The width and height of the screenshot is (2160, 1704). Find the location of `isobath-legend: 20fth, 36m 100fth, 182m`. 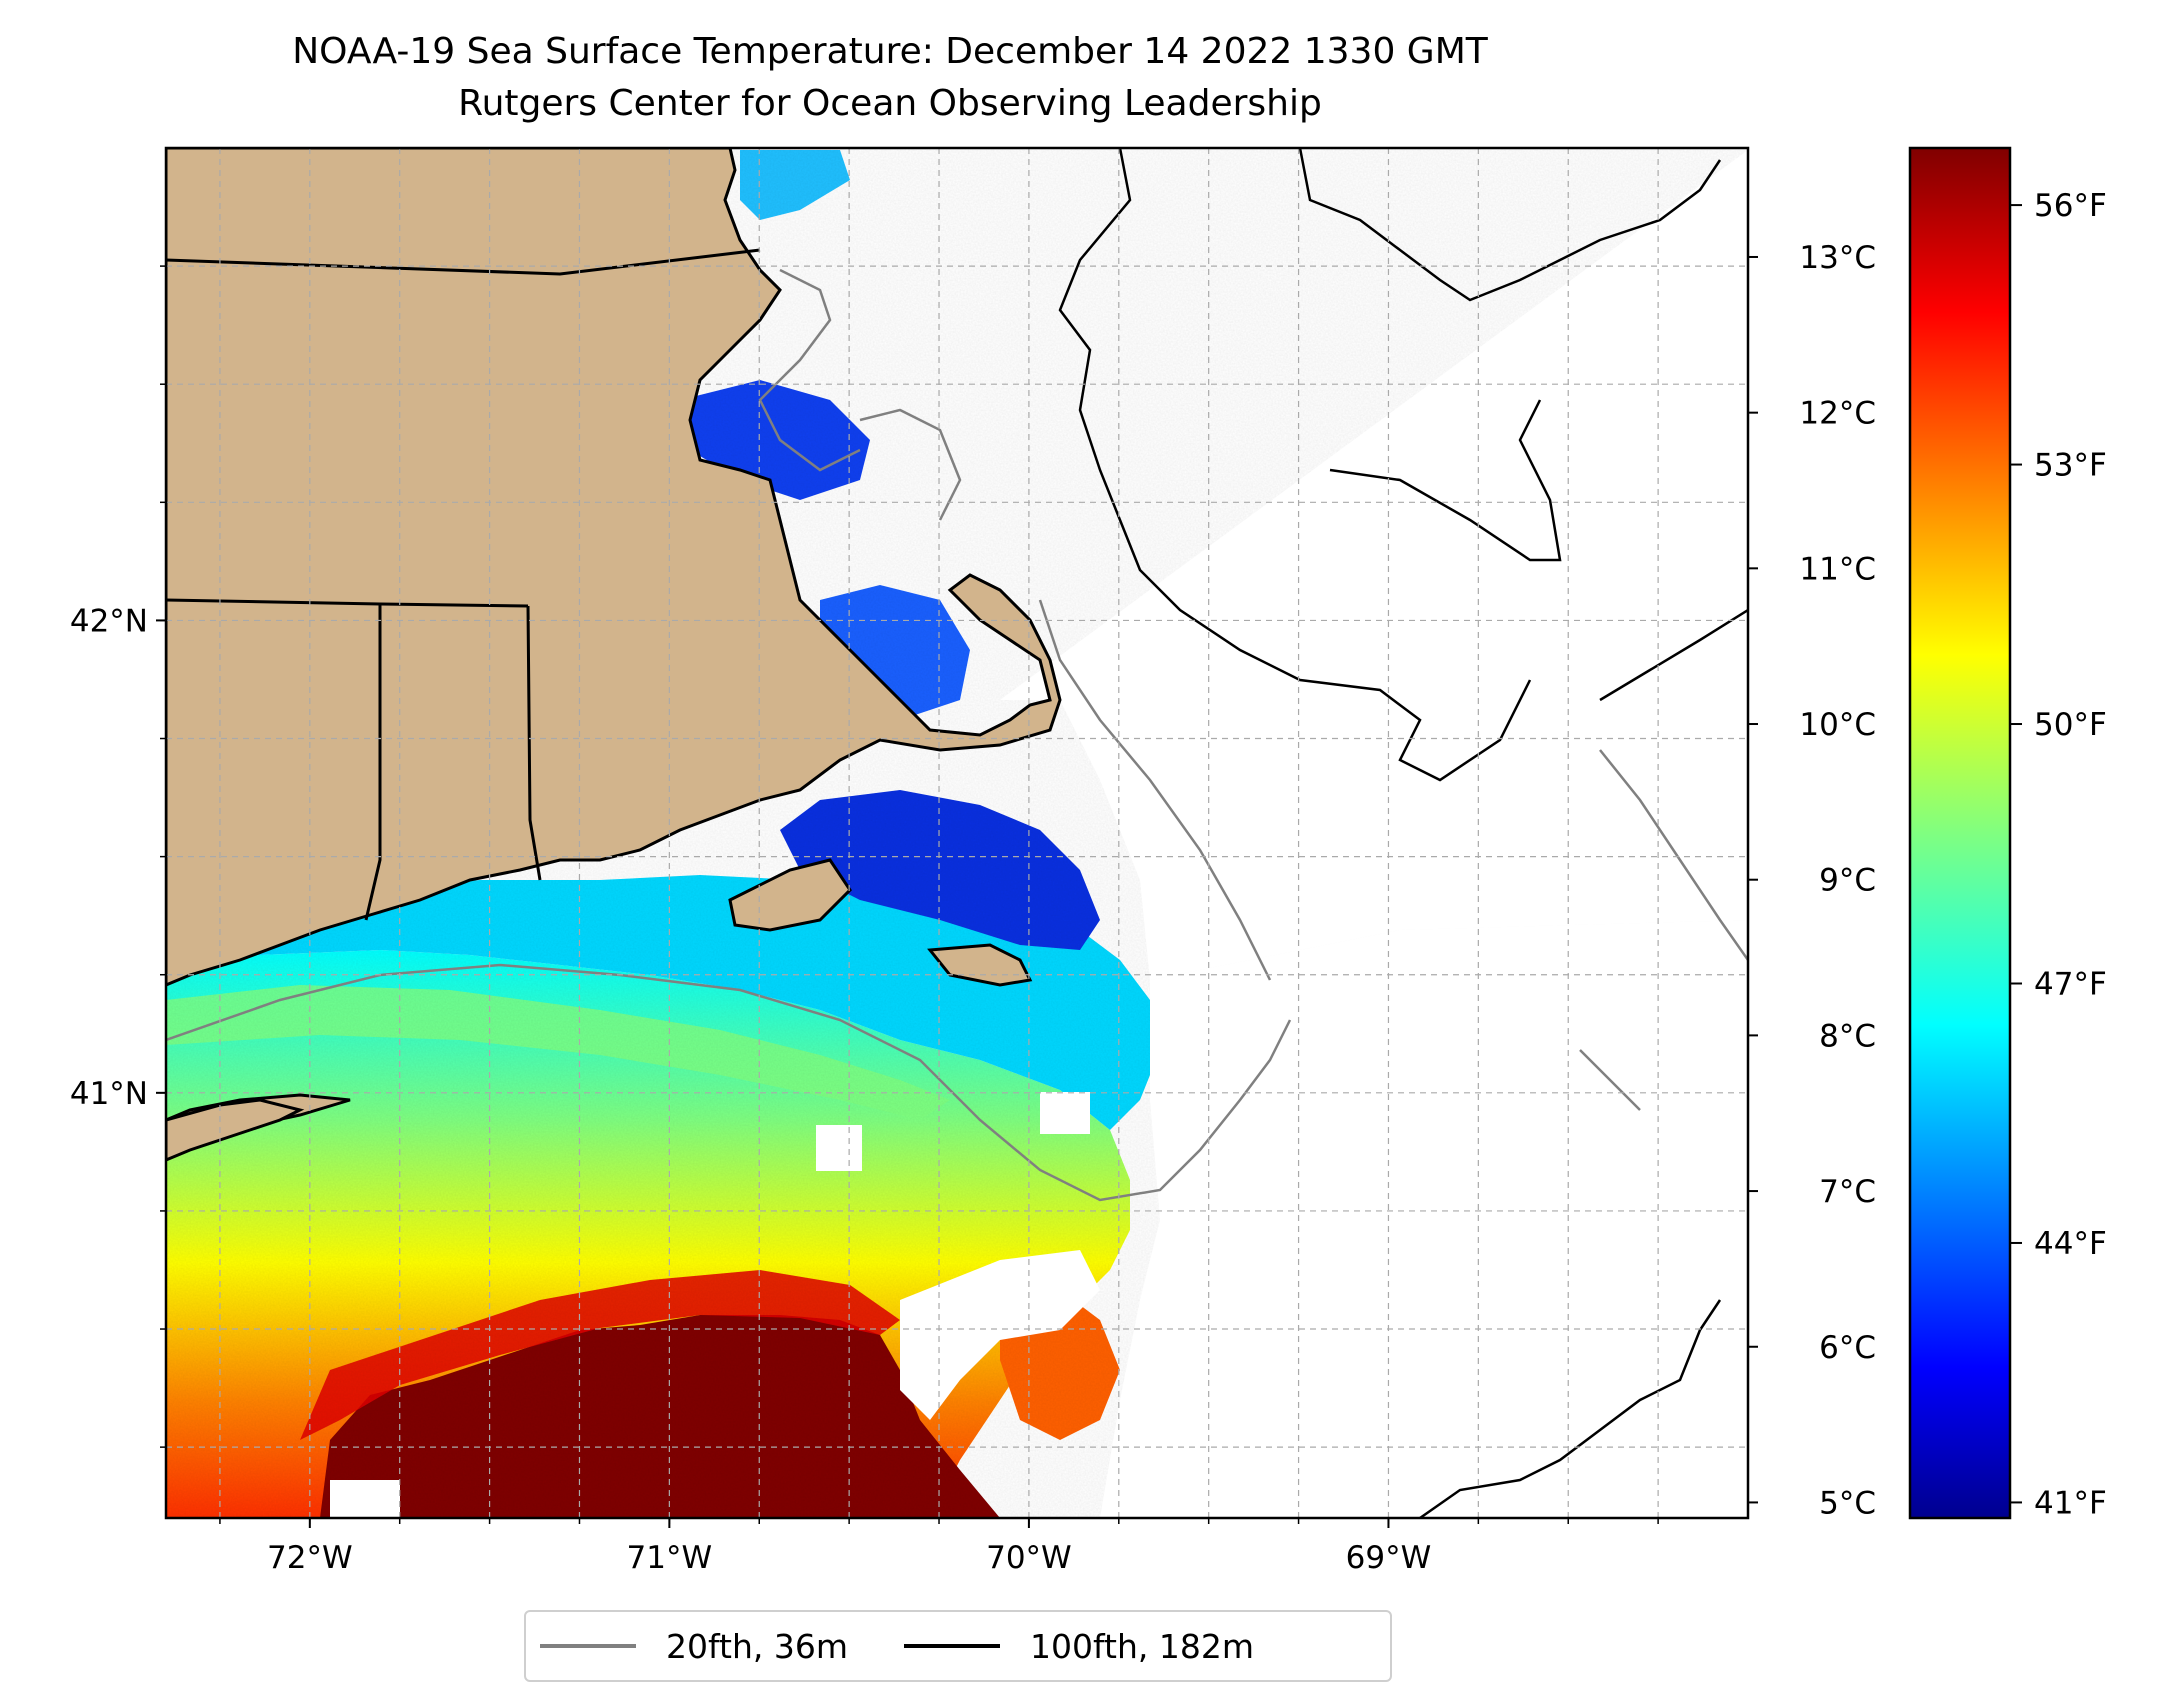

isobath-legend: 20fth, 36m 100fth, 182m is located at coordinates (958, 1646).